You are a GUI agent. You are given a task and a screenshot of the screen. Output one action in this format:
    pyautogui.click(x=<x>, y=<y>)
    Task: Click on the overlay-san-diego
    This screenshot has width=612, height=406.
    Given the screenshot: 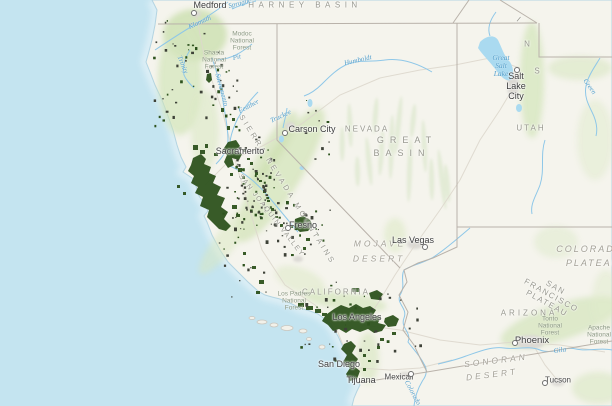 What is the action you would take?
    pyautogui.click(x=350, y=361)
    